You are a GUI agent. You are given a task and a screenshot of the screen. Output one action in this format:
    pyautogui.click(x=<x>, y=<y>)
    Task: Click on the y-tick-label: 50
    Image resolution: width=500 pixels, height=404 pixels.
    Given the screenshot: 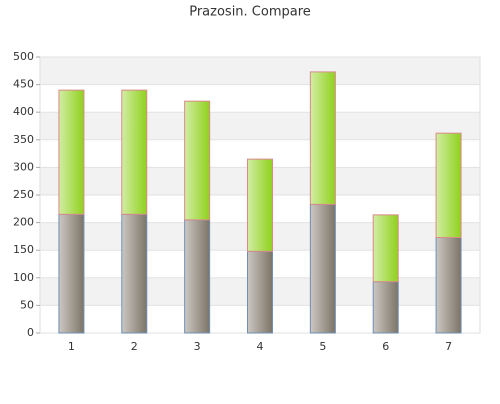 What is the action you would take?
    pyautogui.click(x=27, y=304)
    